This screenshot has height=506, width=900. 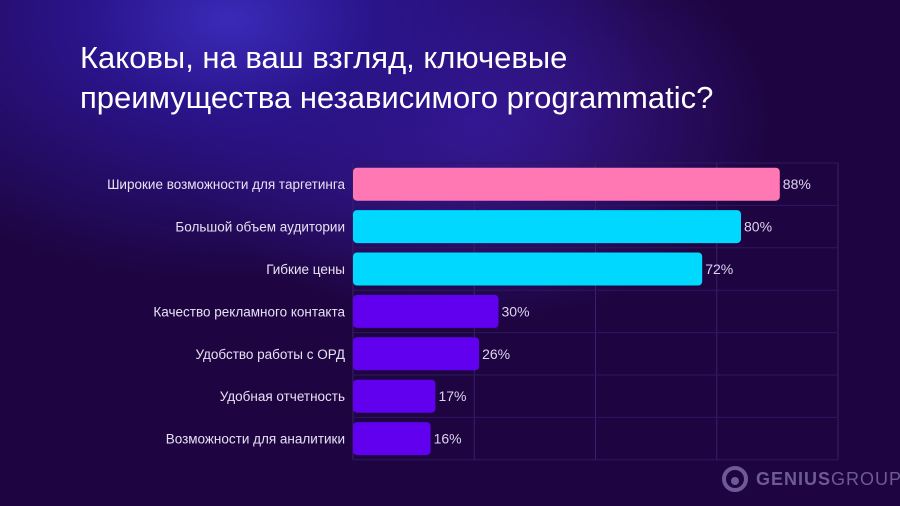 I want to click on data-label: 30%, so click(x=516, y=311).